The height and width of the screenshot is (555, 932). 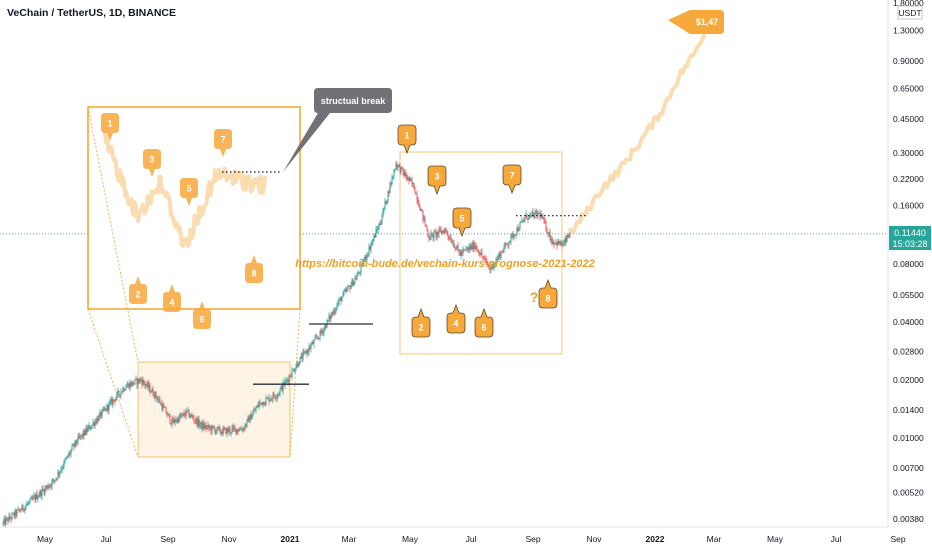 I want to click on fractal-marker-label: 8, so click(x=547, y=299).